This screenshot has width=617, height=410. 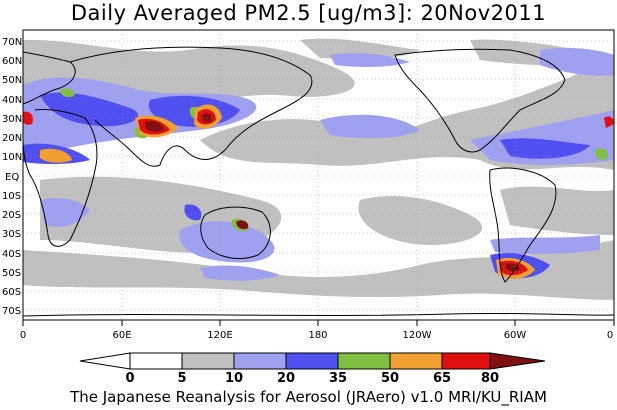 What do you see at coordinates (12, 138) in the screenshot?
I see `lat-label: 20N` at bounding box center [12, 138].